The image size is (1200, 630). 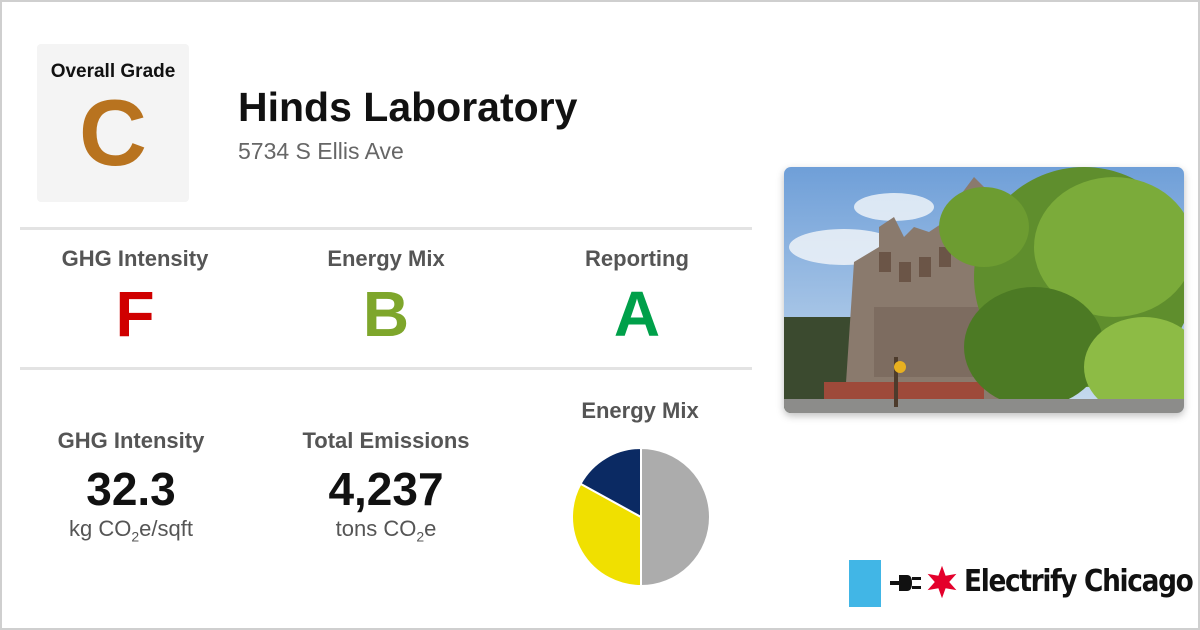 What do you see at coordinates (905, 583) in the screenshot?
I see `plug-icon` at bounding box center [905, 583].